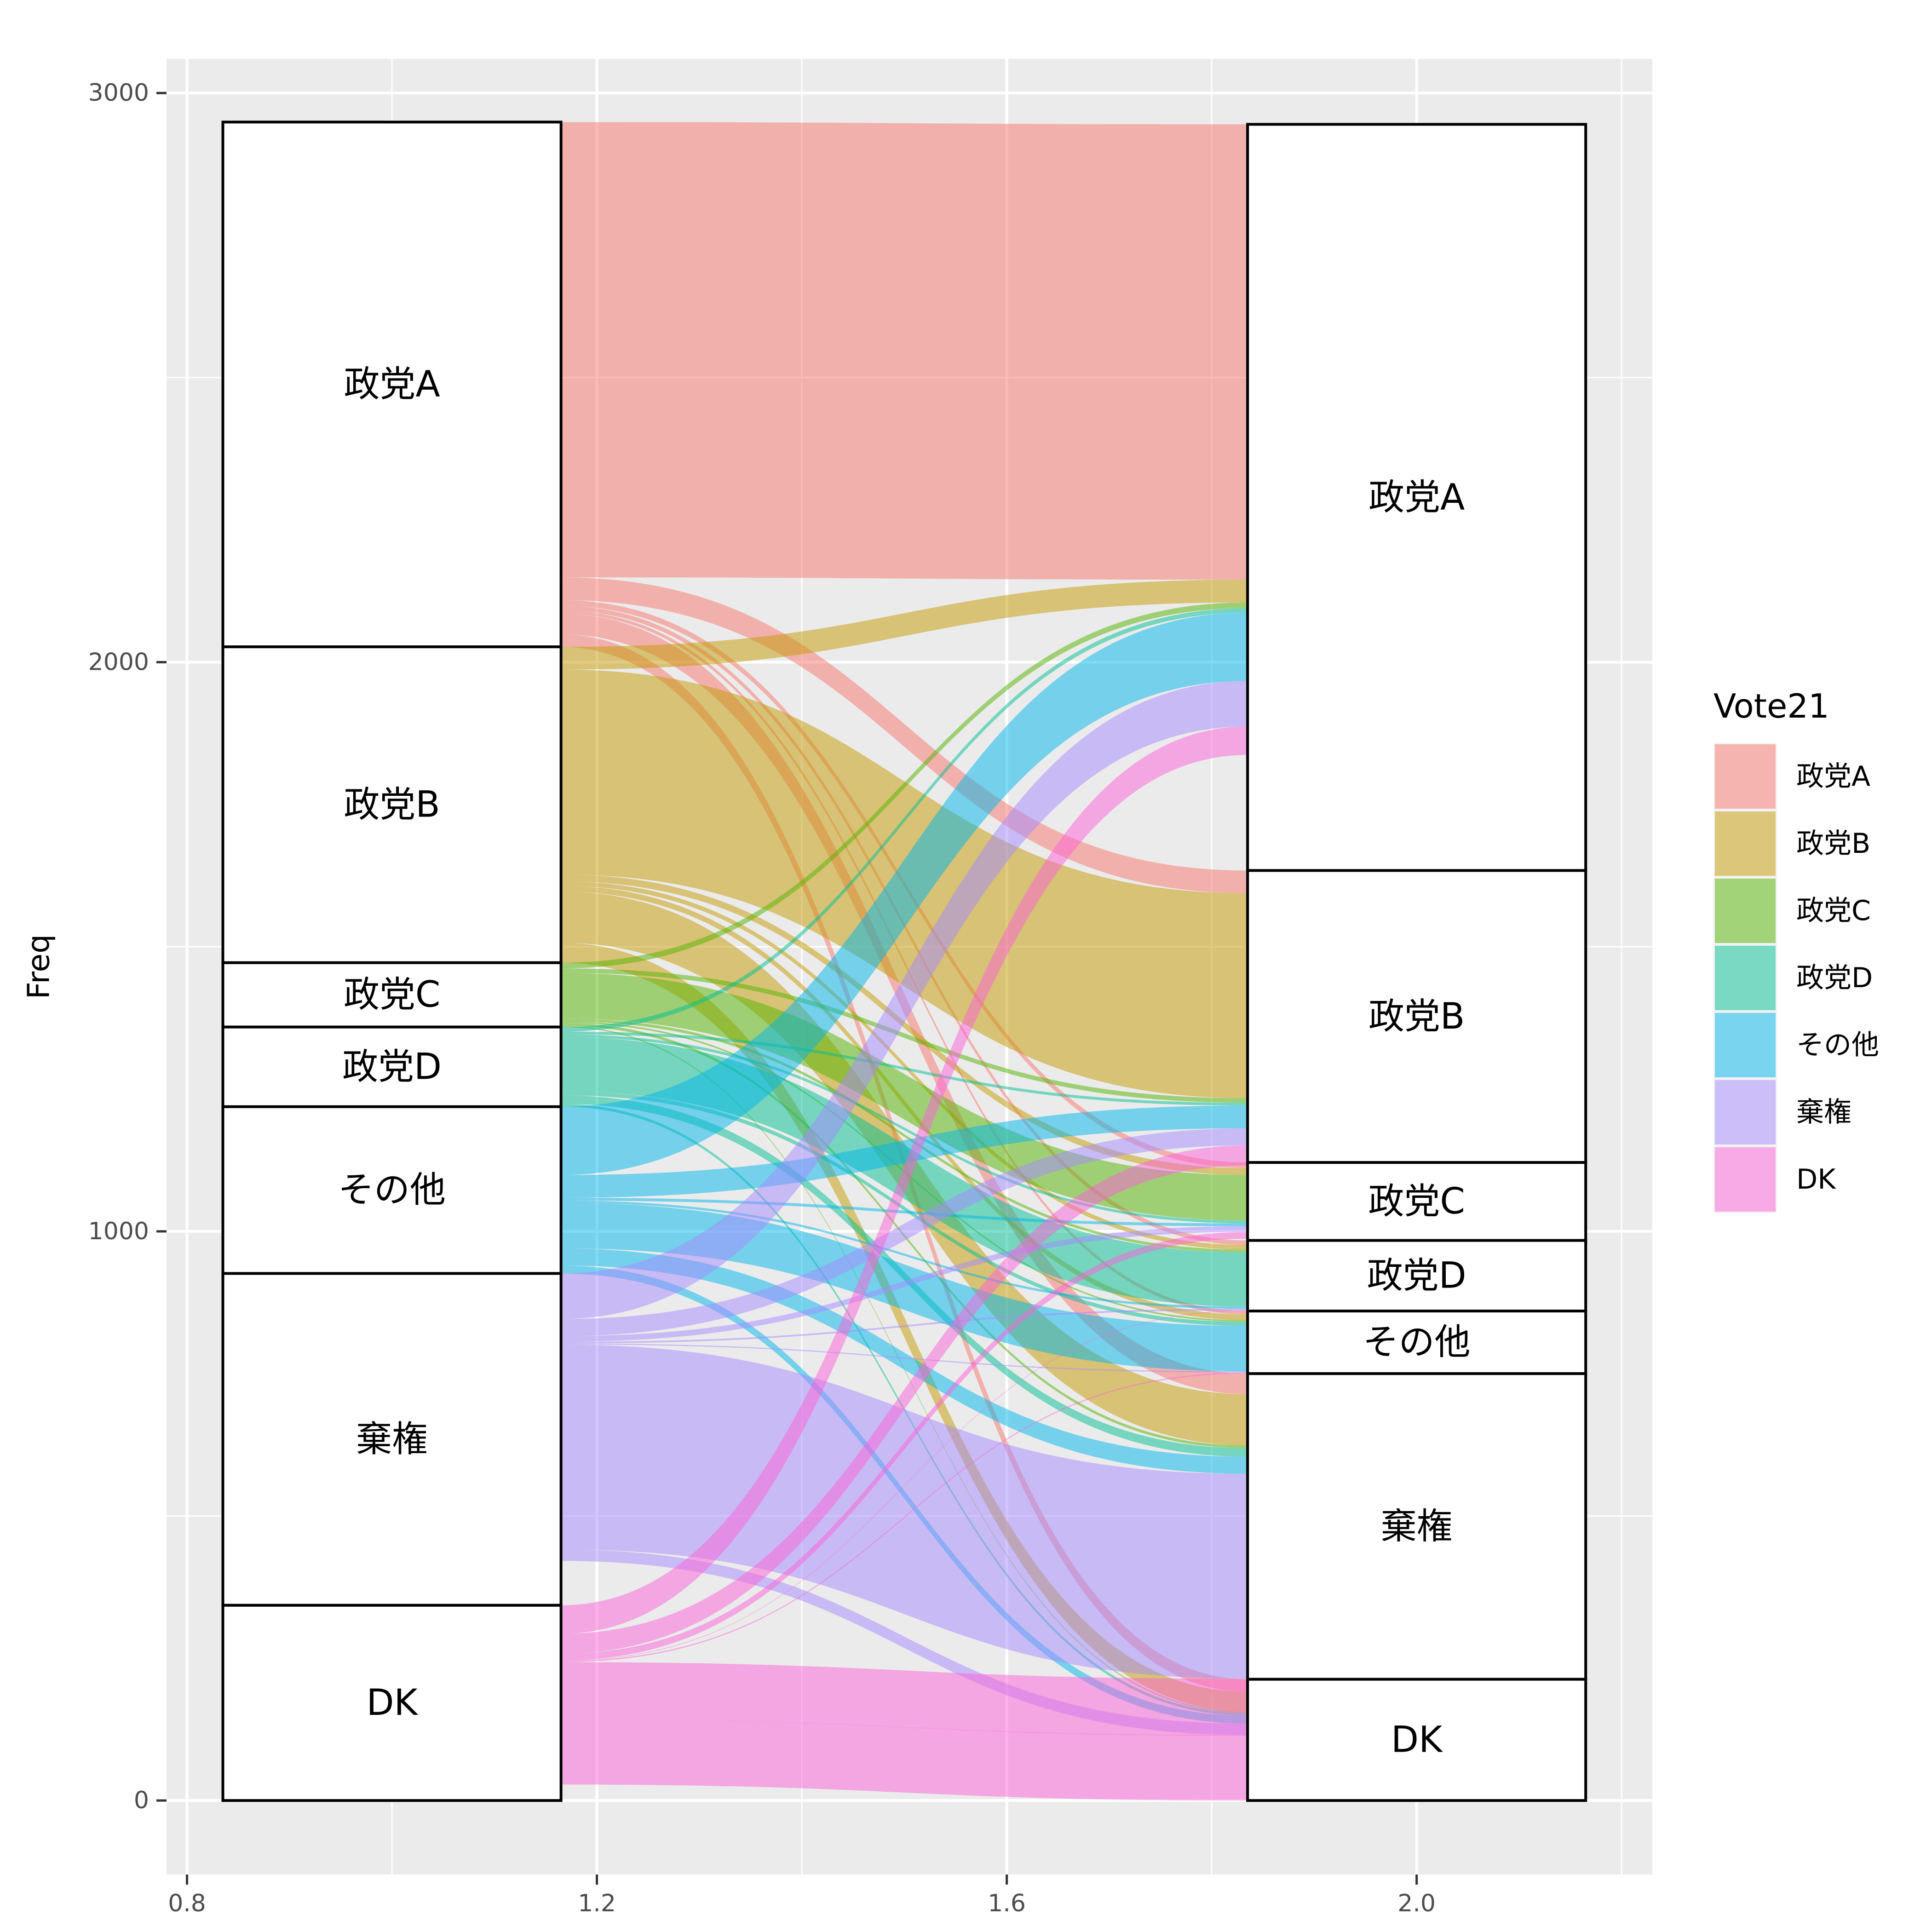 The width and height of the screenshot is (1932, 1932). Describe the element at coordinates (1824, 1112) in the screenshot. I see `legend-label: 棄権` at that location.